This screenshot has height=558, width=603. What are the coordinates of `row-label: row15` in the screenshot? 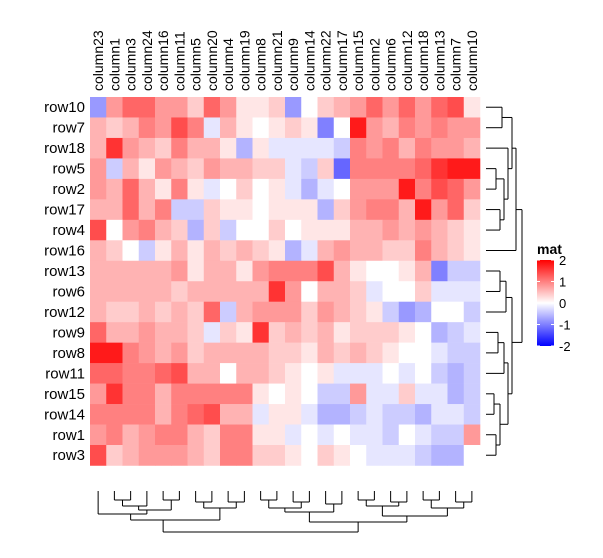 It's located at (64, 394).